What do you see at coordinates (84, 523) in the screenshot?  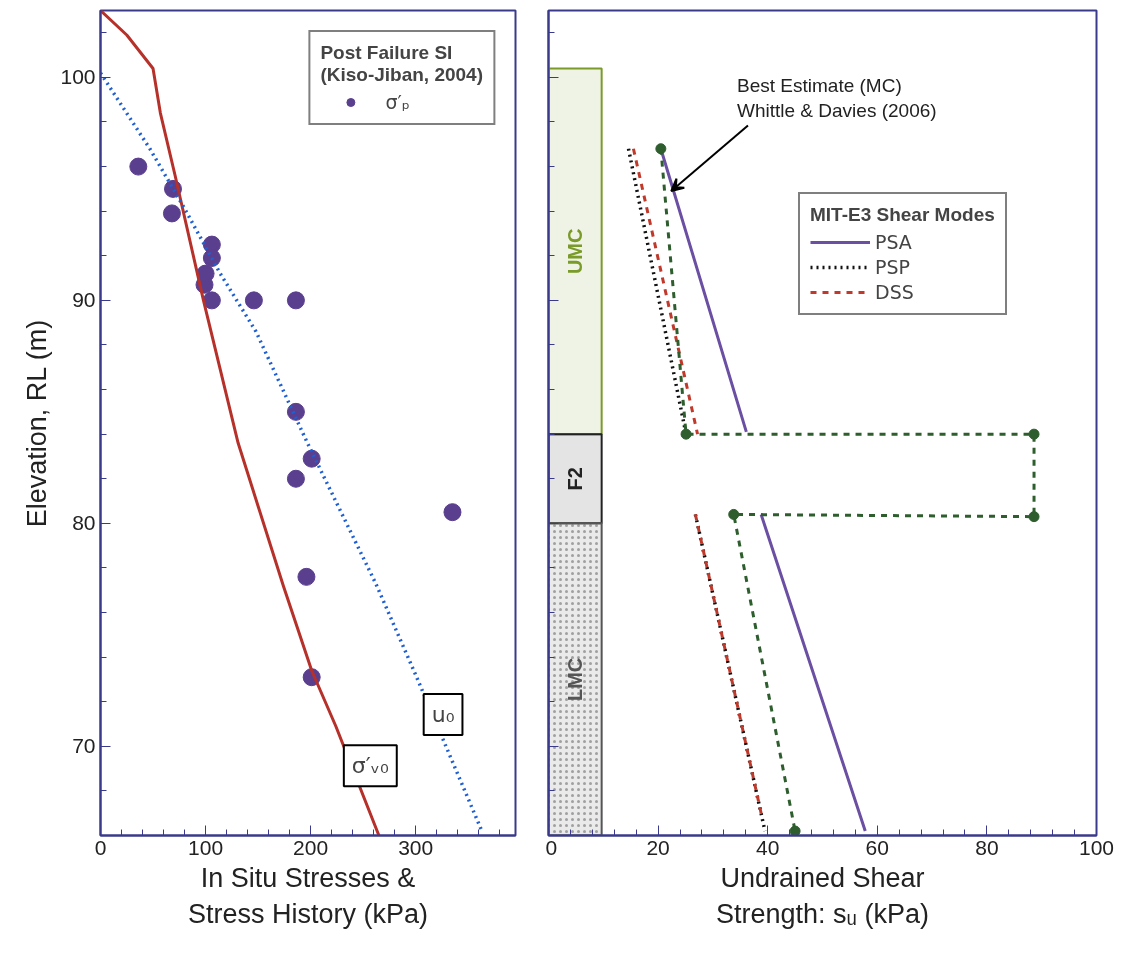 I see `y-tick-label: 80` at bounding box center [84, 523].